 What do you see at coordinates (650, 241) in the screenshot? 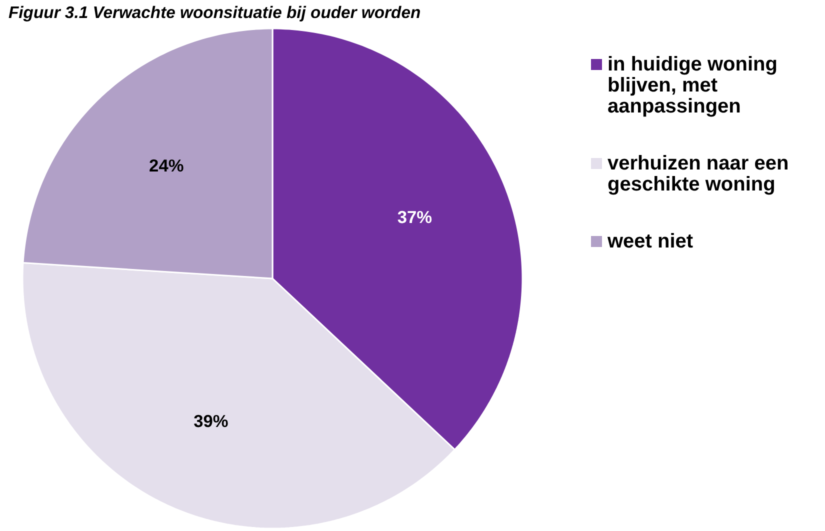
I see `legend-label: weet niet` at bounding box center [650, 241].